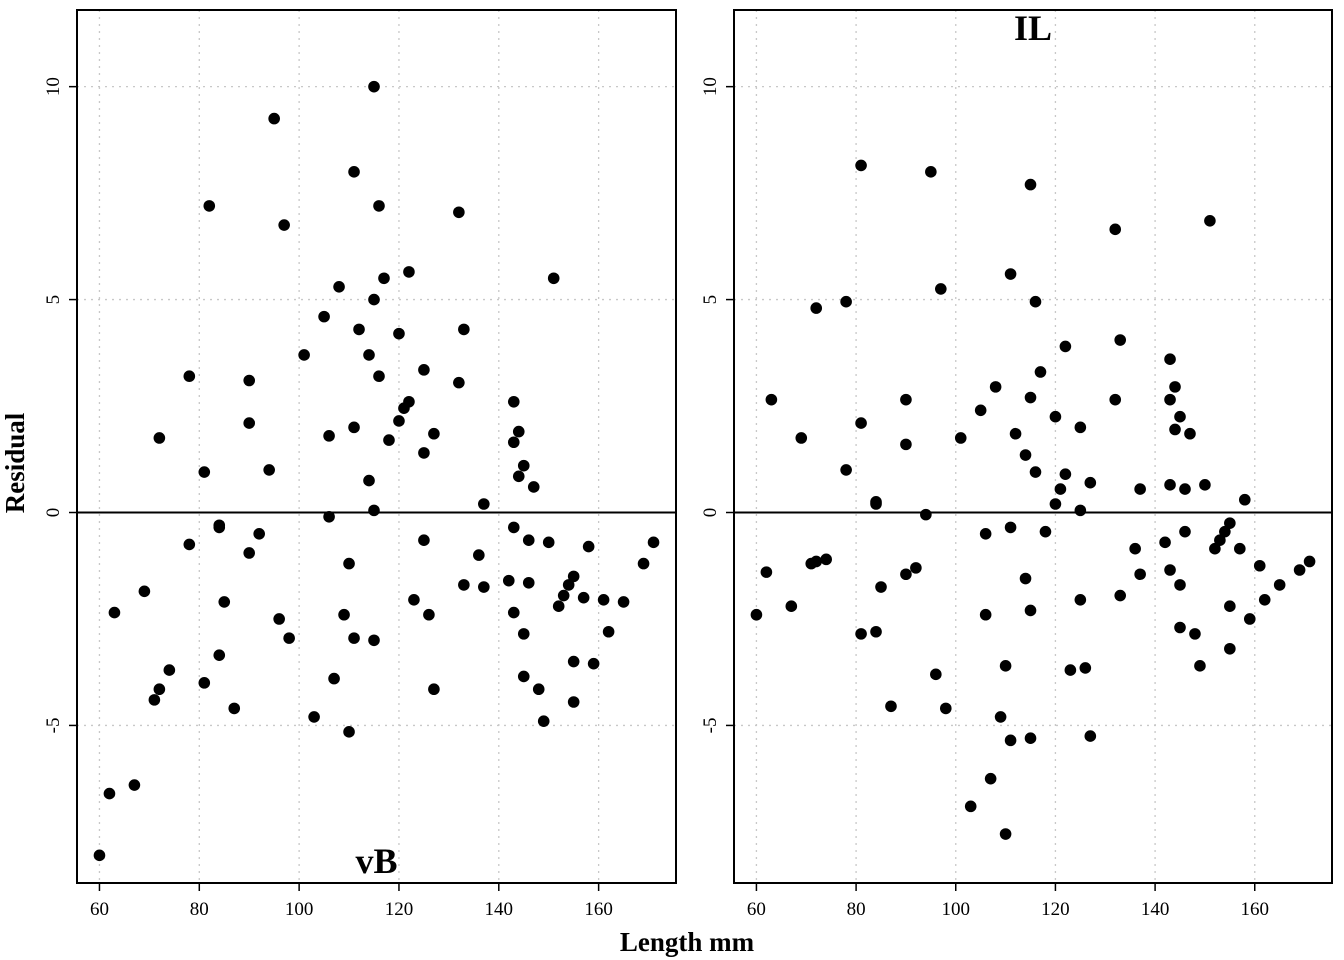 This screenshot has width=1344, height=960. I want to click on x-tick-label: 160, so click(1255, 909).